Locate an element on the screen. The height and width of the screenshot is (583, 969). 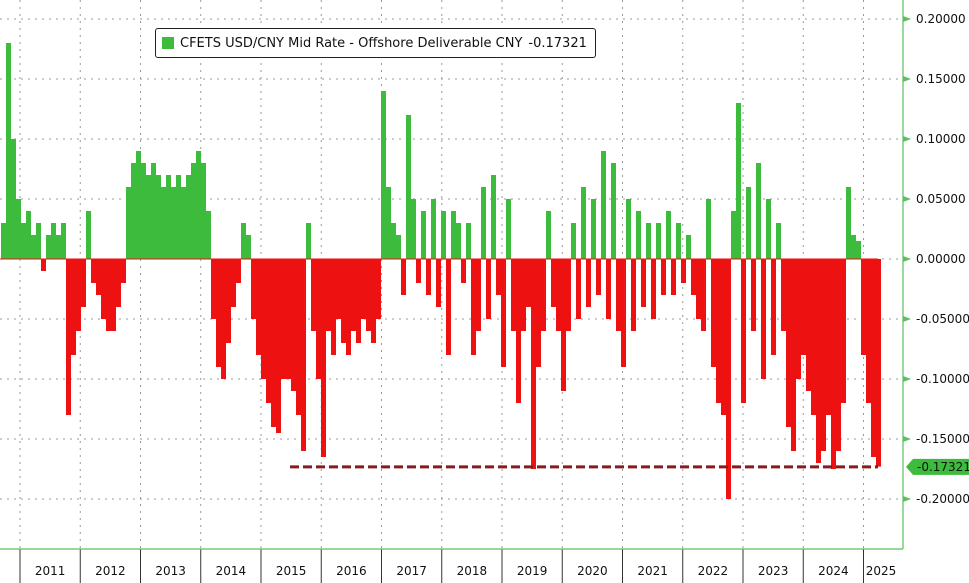
x-tick-label: 2020 is located at coordinates (592, 571).